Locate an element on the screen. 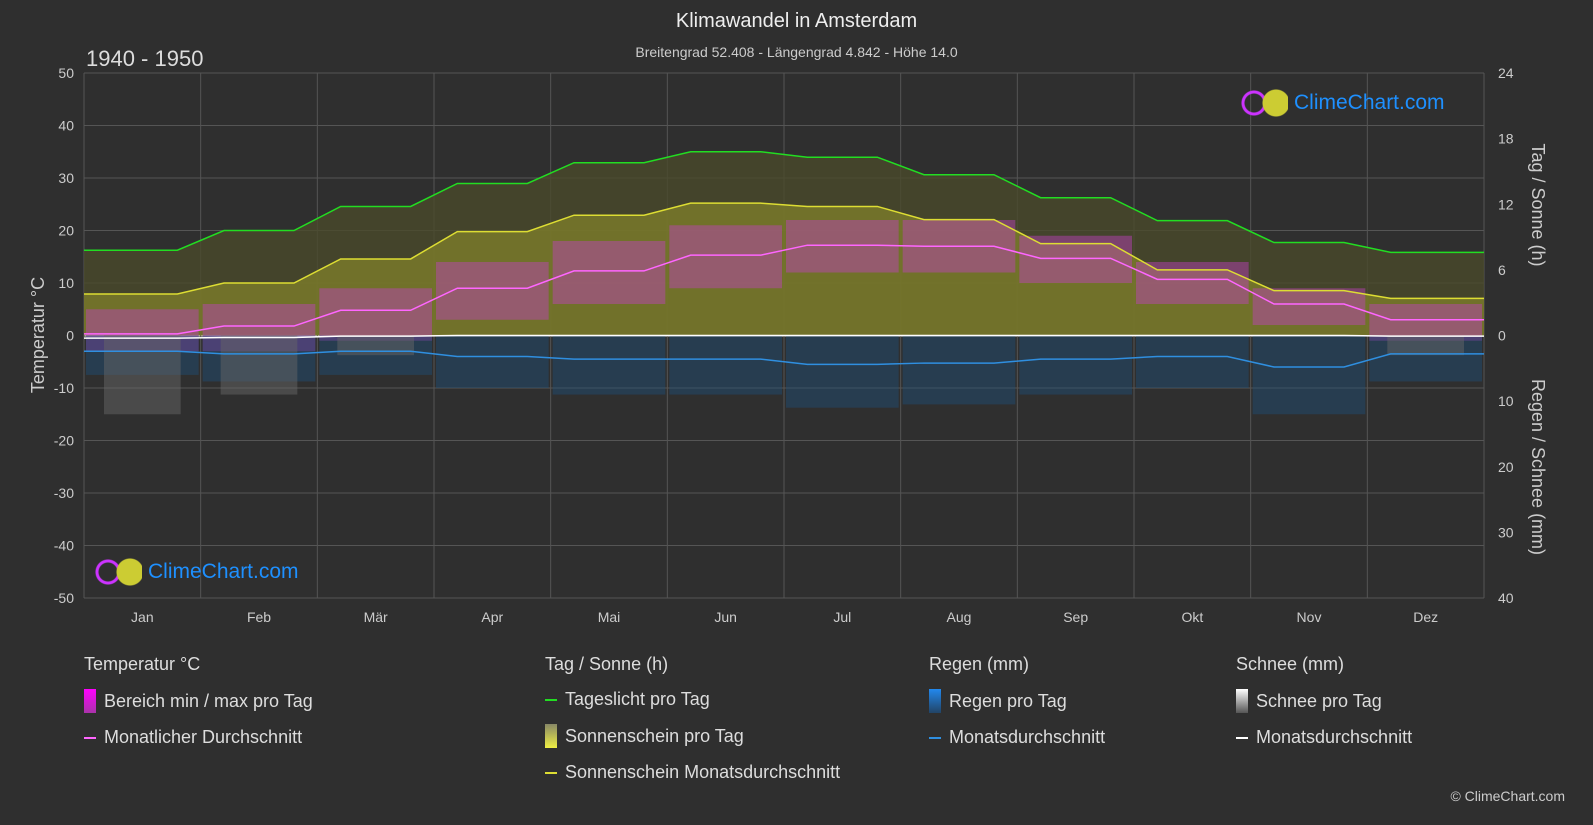 The height and width of the screenshot is (825, 1593). y-left-tick: 20 is located at coordinates (66, 231).